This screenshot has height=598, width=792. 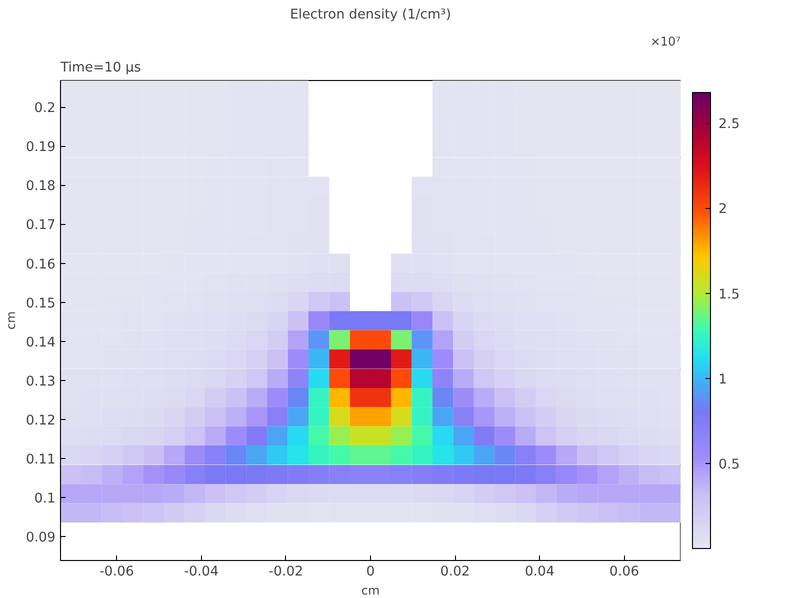 What do you see at coordinates (100, 68) in the screenshot?
I see `text: Time=10 µs` at bounding box center [100, 68].